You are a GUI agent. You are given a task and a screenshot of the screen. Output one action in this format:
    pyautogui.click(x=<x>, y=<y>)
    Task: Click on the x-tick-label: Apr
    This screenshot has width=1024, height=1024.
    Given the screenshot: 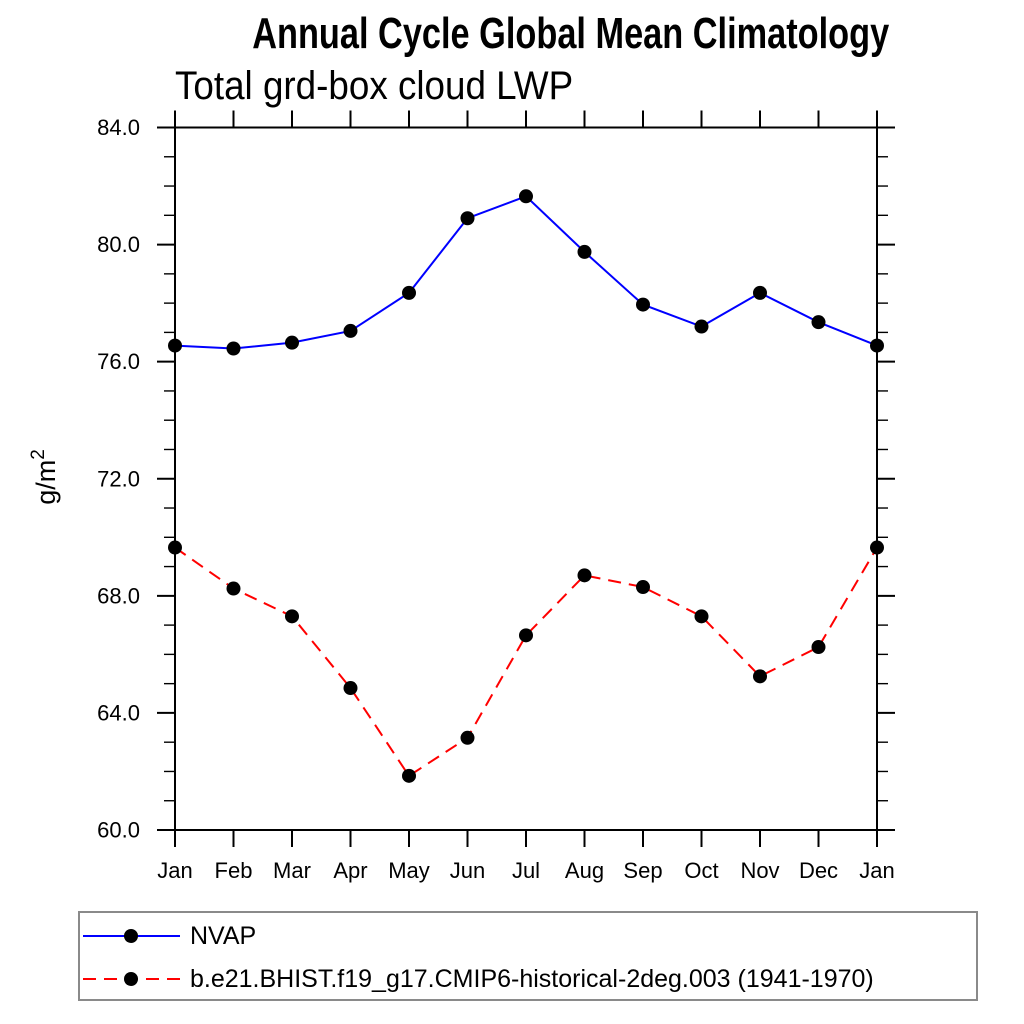 What is the action you would take?
    pyautogui.click(x=350, y=870)
    